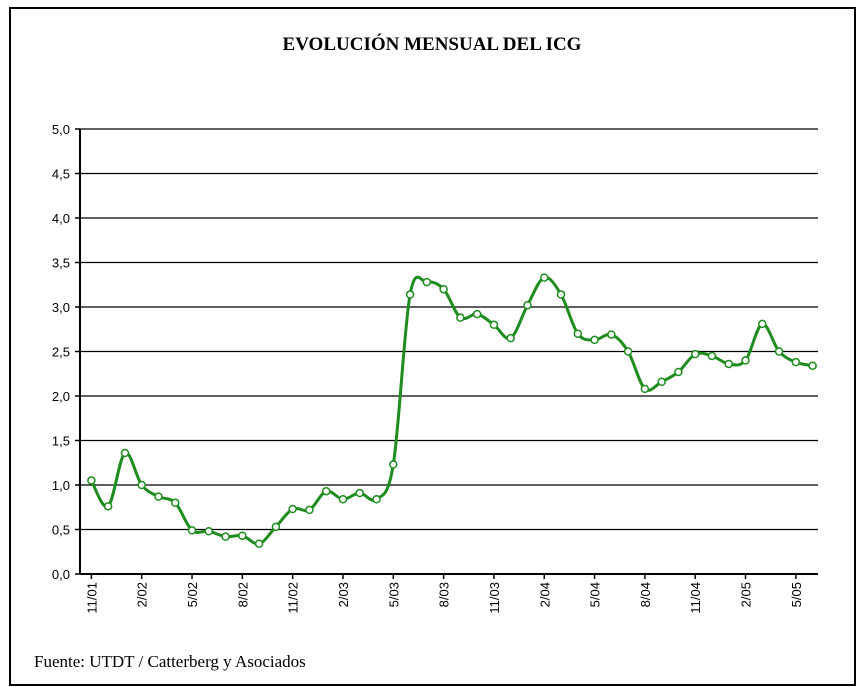 The height and width of the screenshot is (687, 865). I want to click on y-tick-label: 4,0, so click(61, 218).